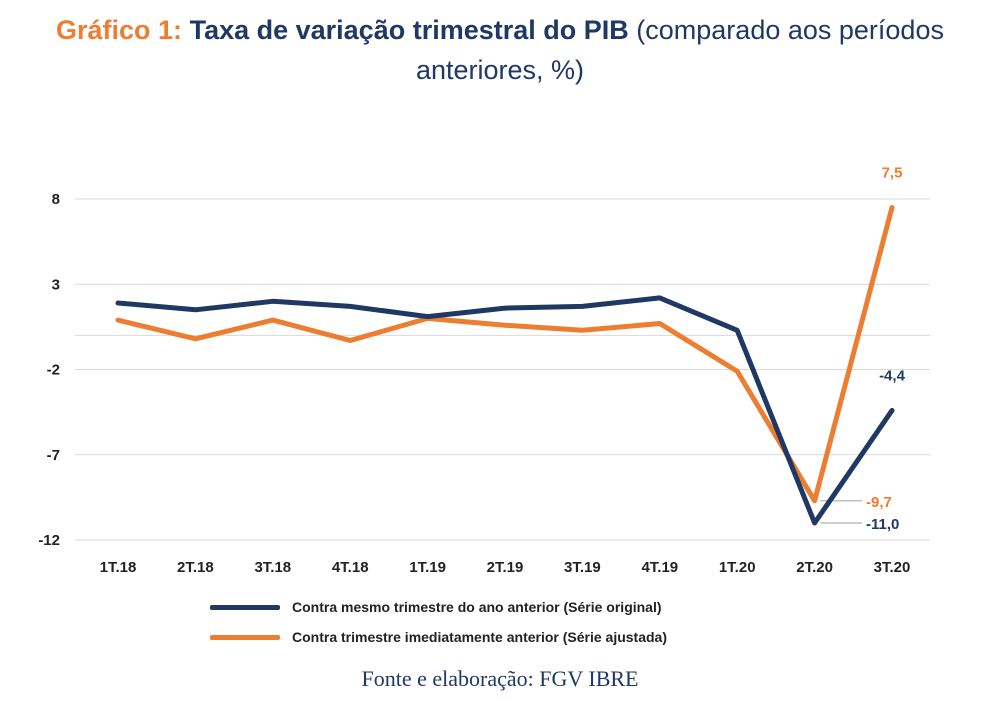  What do you see at coordinates (892, 173) in the screenshot?
I see `data-label: 7,5` at bounding box center [892, 173].